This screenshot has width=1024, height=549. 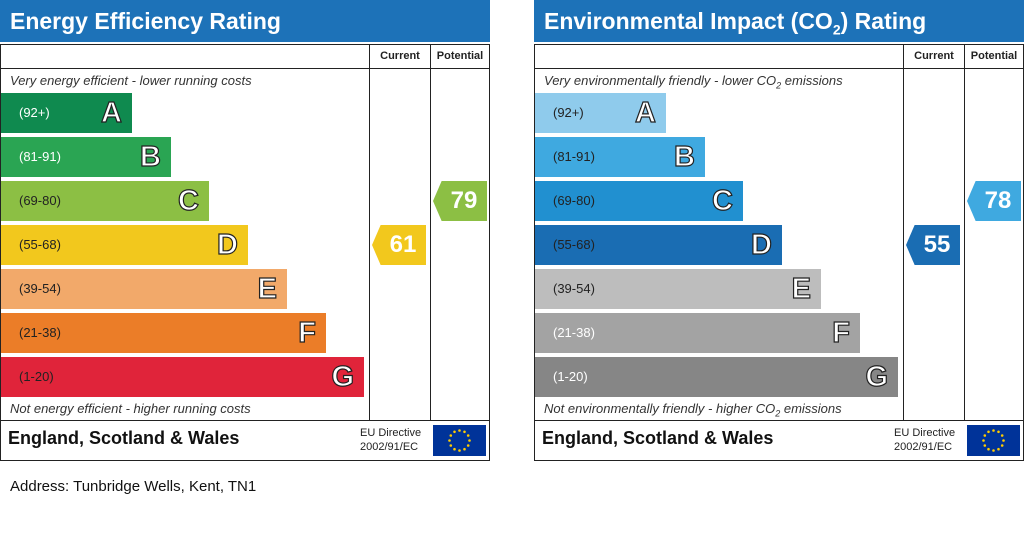 What do you see at coordinates (133, 486) in the screenshot?
I see `address: Address: Tunbridge Wells, Kent, TN1` at bounding box center [133, 486].